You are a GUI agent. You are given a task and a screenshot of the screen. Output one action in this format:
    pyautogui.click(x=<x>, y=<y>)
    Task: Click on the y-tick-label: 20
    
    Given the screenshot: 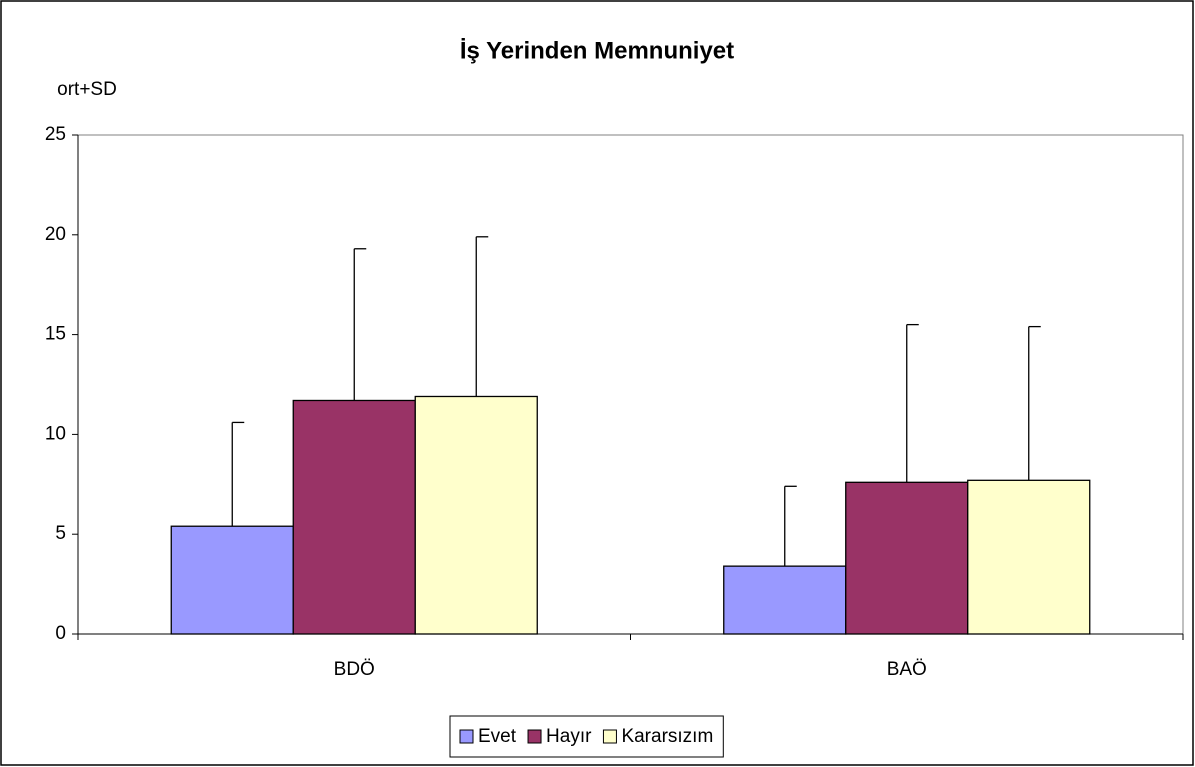 What is the action you would take?
    pyautogui.click(x=55, y=234)
    